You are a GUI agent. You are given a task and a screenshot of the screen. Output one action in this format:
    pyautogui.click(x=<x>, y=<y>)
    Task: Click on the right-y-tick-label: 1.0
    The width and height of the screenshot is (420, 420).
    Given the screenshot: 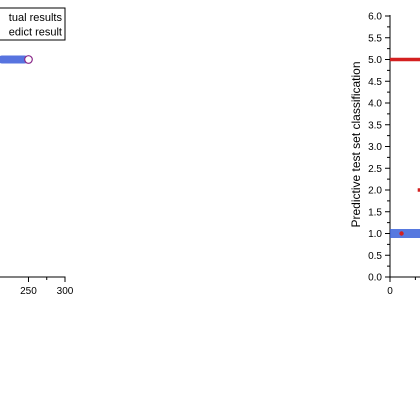 What is the action you would take?
    pyautogui.click(x=375, y=234)
    